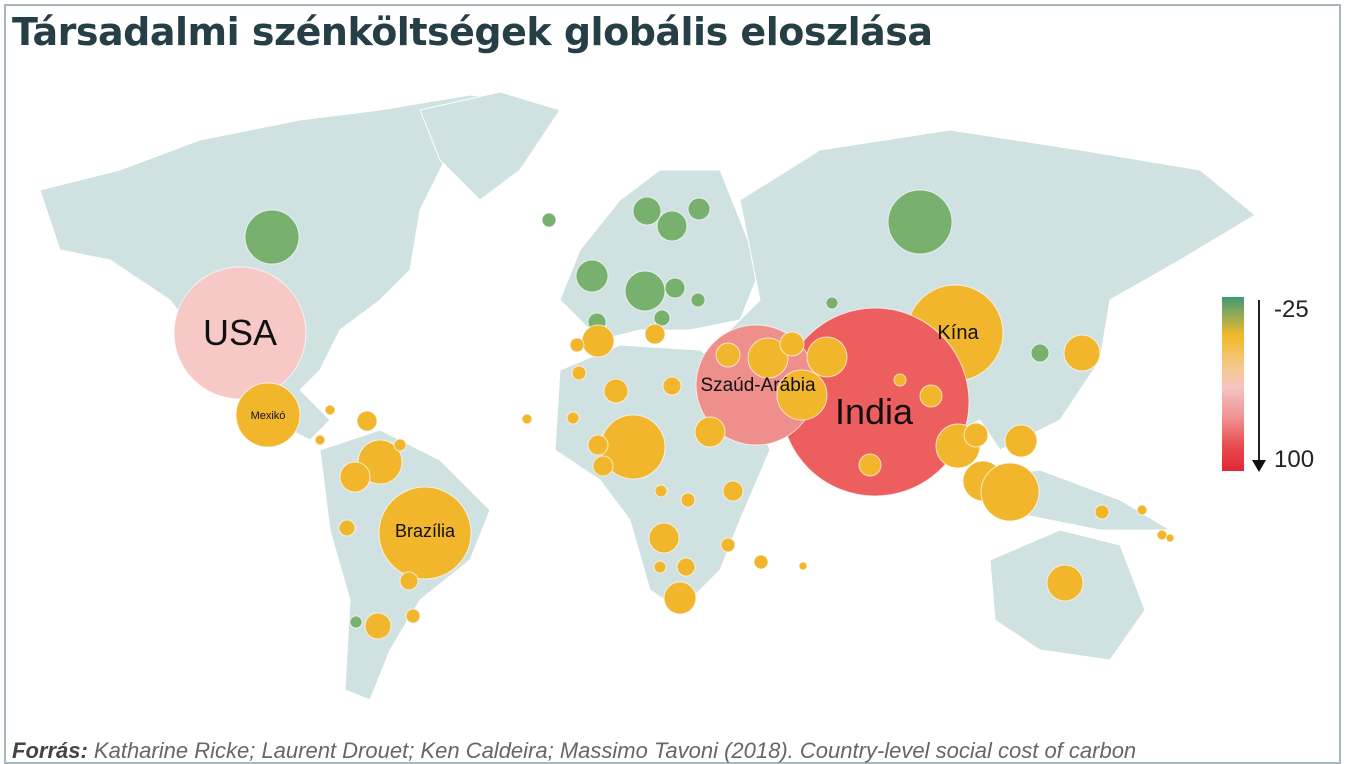 This screenshot has height=764, width=1347. I want to click on color-scale-bar, so click(1233, 384).